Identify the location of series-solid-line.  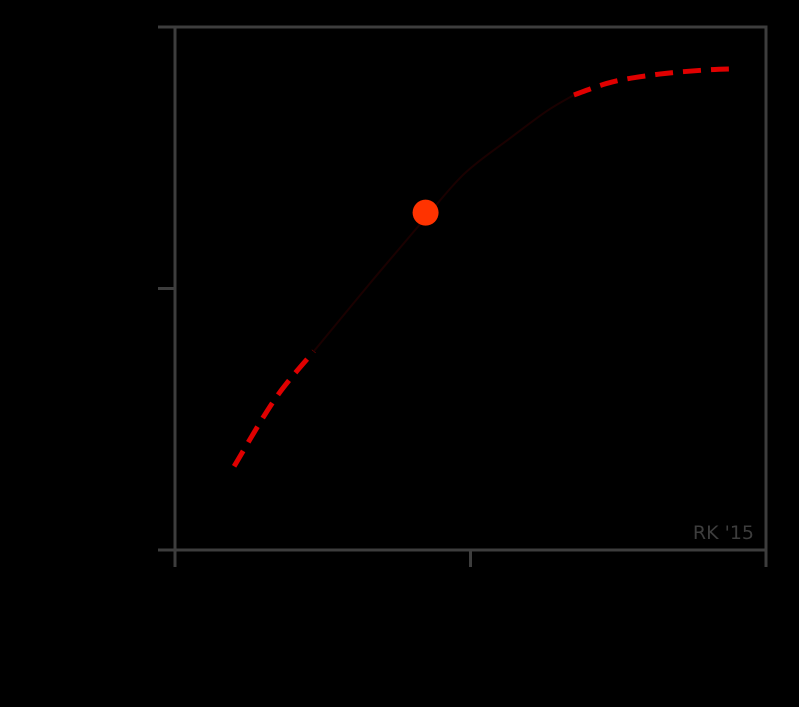
(444, 223).